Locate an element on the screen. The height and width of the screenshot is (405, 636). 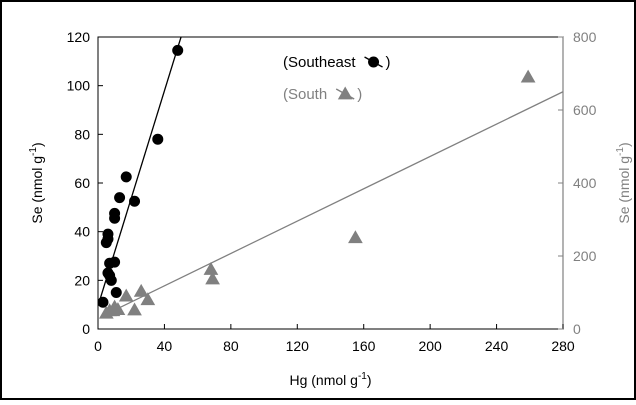
x-tick-label: 280 is located at coordinates (563, 346).